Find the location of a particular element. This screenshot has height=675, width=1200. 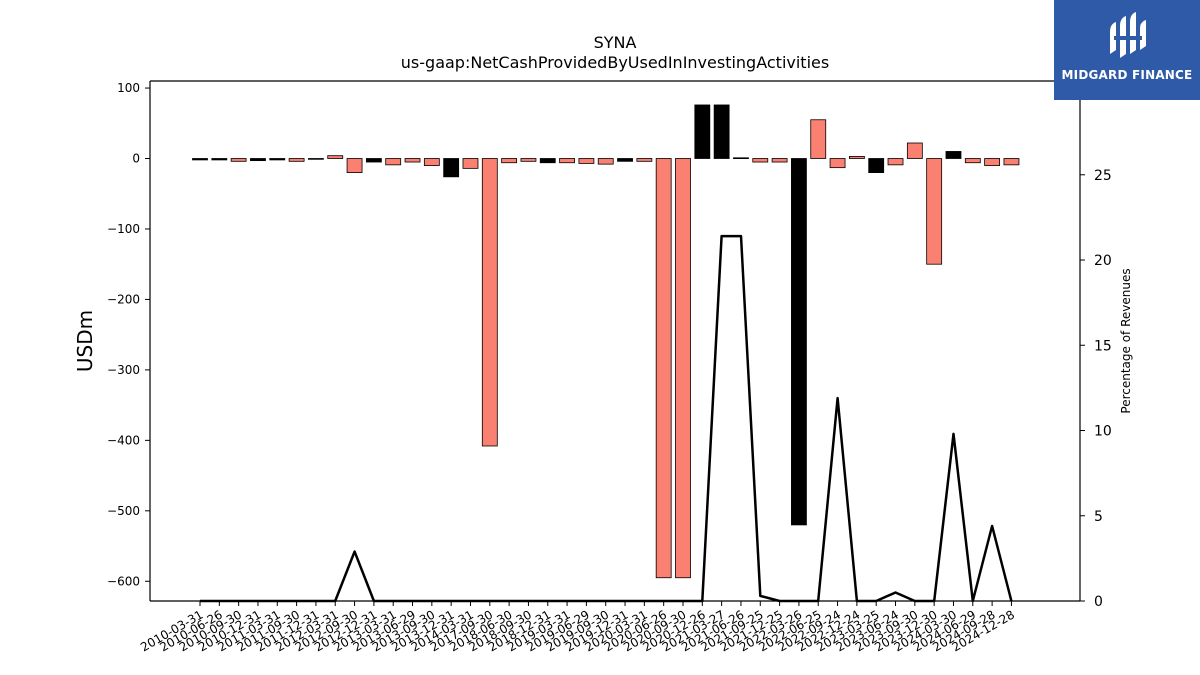

y2-tick-label: 15 is located at coordinates (1103, 346).